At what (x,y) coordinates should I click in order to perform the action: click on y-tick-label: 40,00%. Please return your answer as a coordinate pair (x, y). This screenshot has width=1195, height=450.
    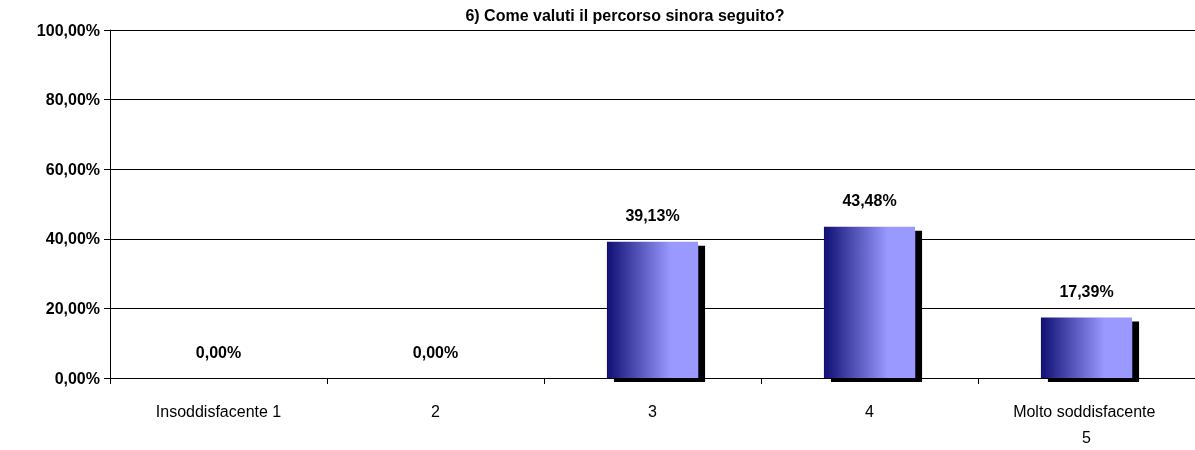
    Looking at the image, I should click on (72, 239).